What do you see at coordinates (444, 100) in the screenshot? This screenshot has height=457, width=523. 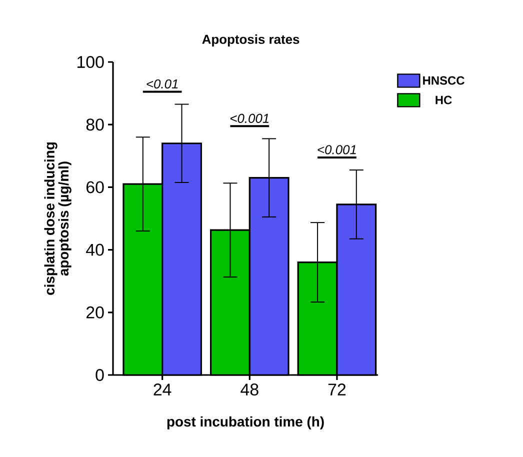 I see `legend-label: HC` at bounding box center [444, 100].